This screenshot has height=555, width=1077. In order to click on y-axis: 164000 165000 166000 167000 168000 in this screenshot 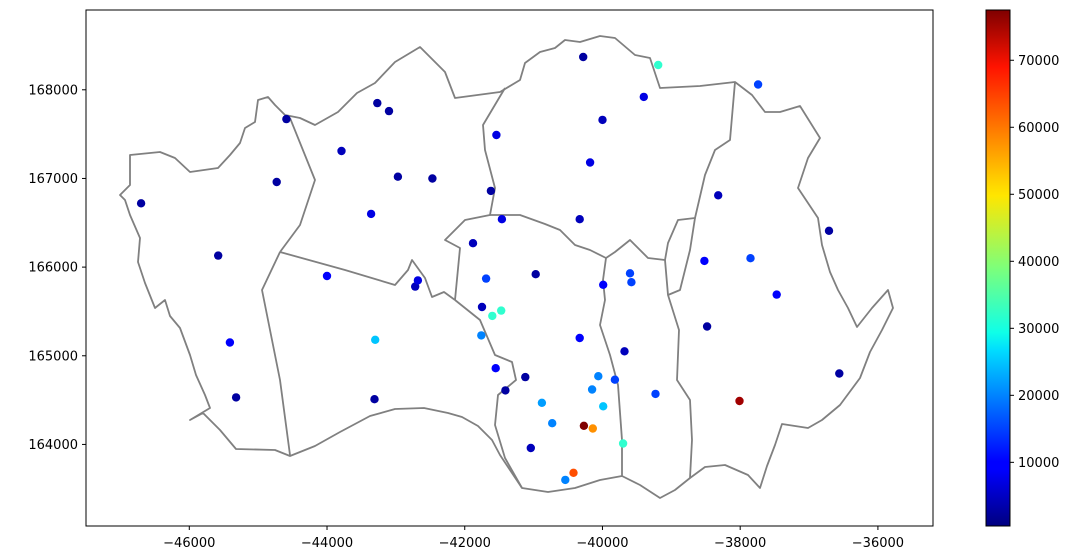, I will do `click(57, 268)`.